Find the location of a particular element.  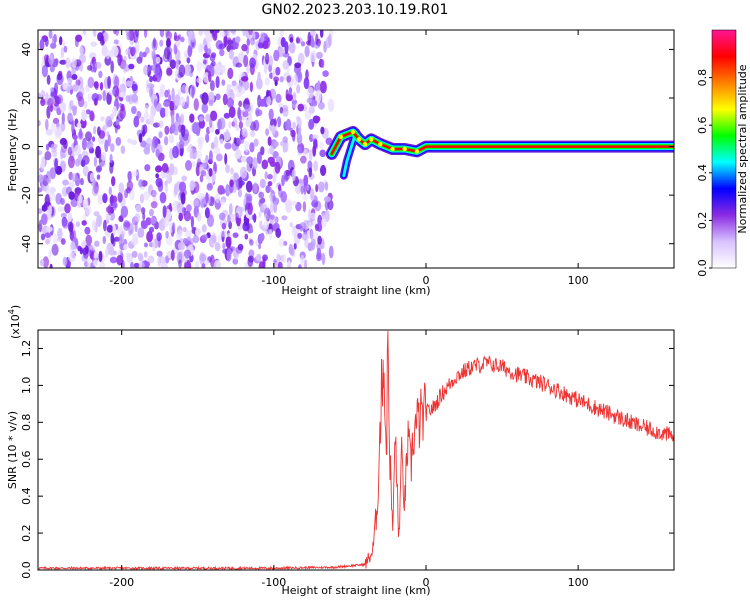

spectrogram-x-tick-label: 0 is located at coordinates (425, 280).